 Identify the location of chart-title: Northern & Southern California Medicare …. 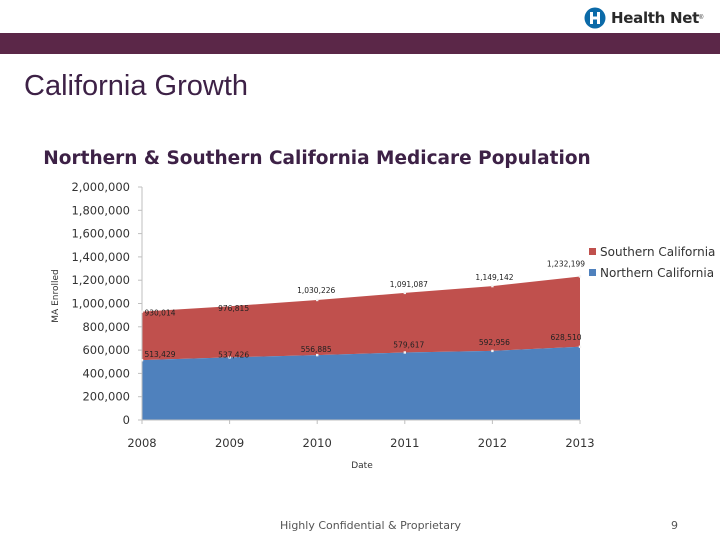
(316, 158).